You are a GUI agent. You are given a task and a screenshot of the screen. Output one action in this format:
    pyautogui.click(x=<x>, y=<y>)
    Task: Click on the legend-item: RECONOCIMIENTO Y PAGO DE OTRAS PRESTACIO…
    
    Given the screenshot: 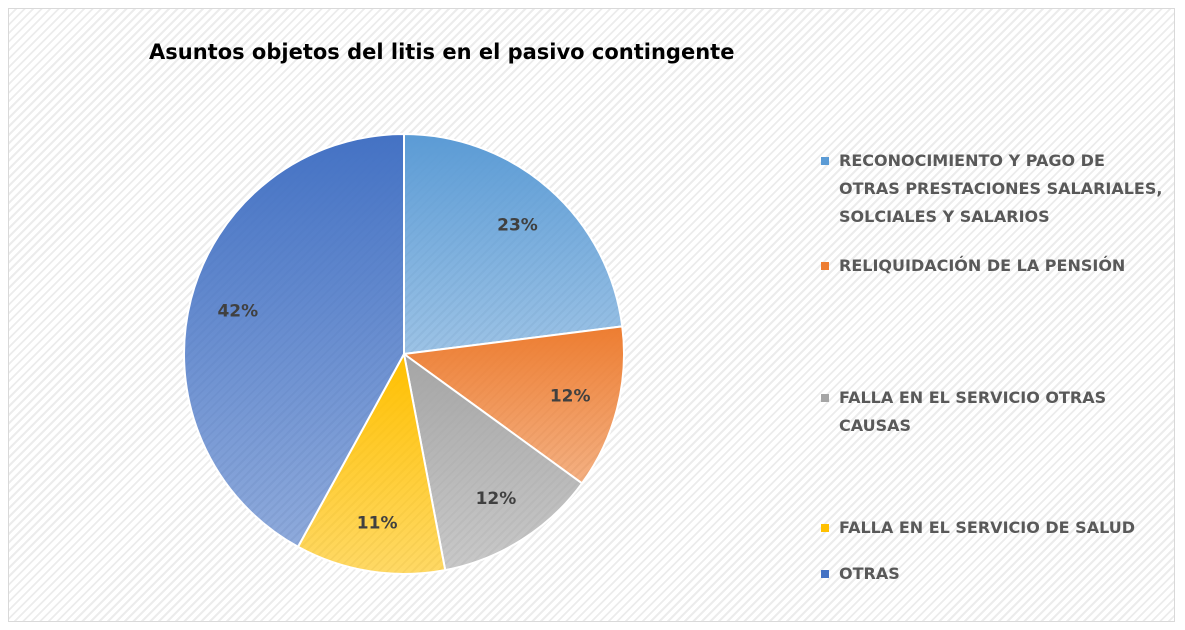 What is the action you would take?
    pyautogui.click(x=993, y=189)
    